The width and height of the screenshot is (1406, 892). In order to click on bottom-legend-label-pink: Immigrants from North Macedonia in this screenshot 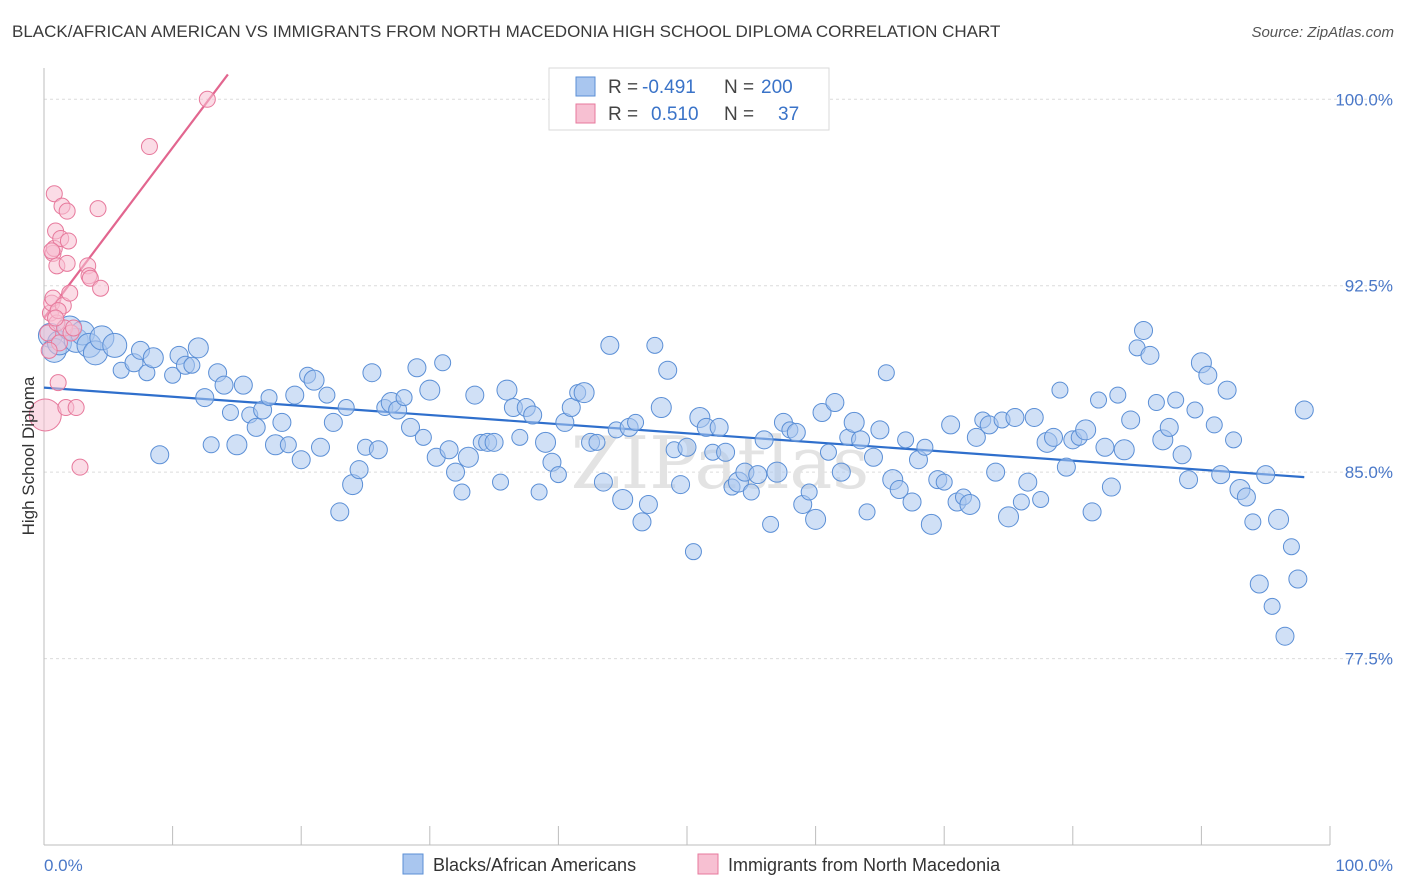, I will do `click(864, 865)`.